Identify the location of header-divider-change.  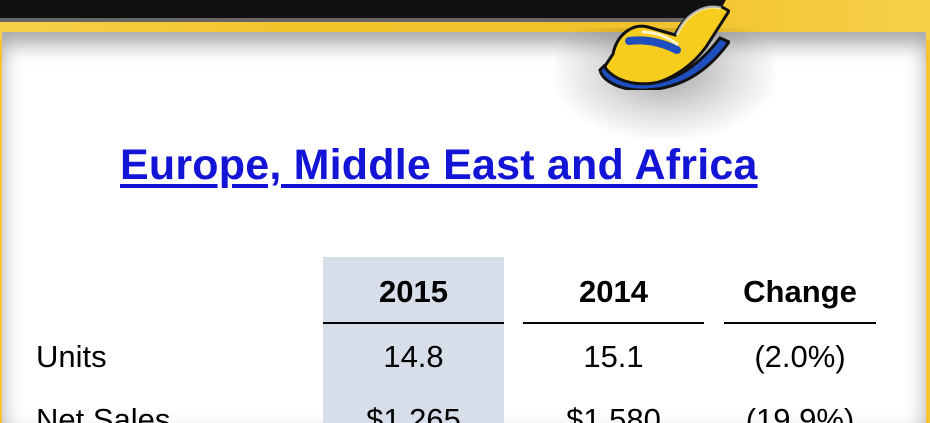
(800, 323).